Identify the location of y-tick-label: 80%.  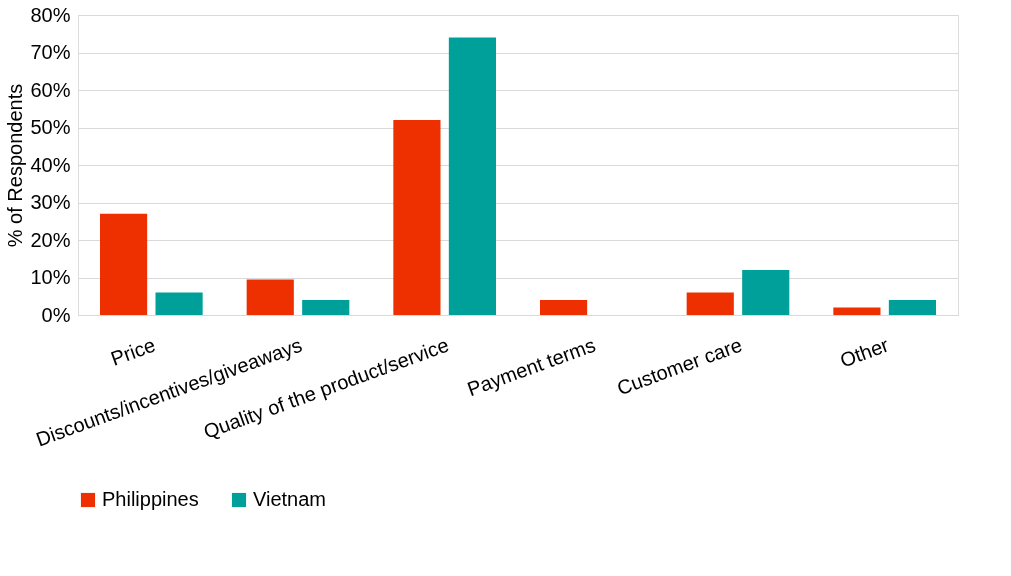
(50, 14).